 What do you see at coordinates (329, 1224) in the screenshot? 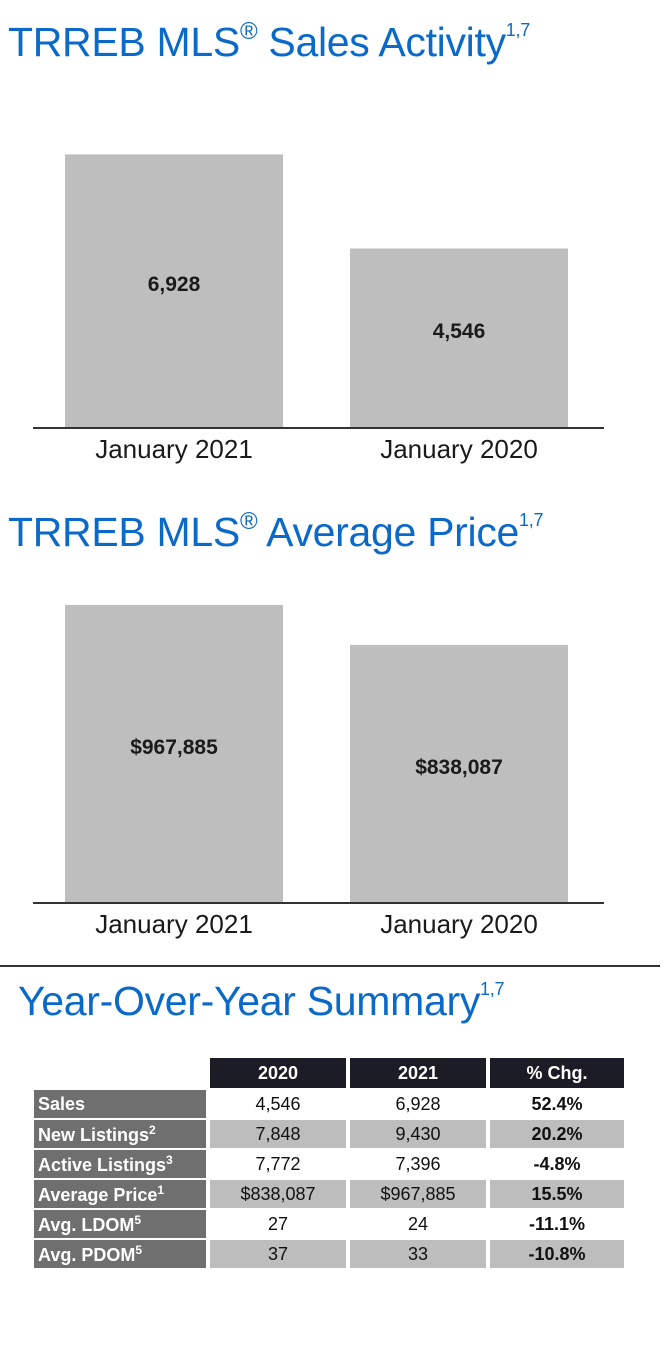
I see `table-row: Avg. LDOM5 27 24 -11.1%` at bounding box center [329, 1224].